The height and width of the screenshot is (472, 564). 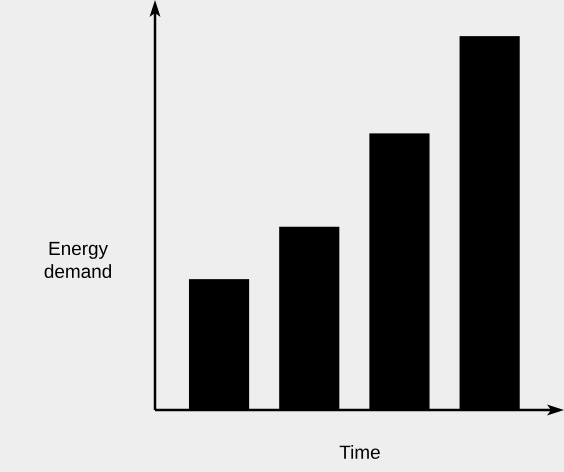 I want to click on y-axis-title: Energy demand, so click(x=78, y=260).